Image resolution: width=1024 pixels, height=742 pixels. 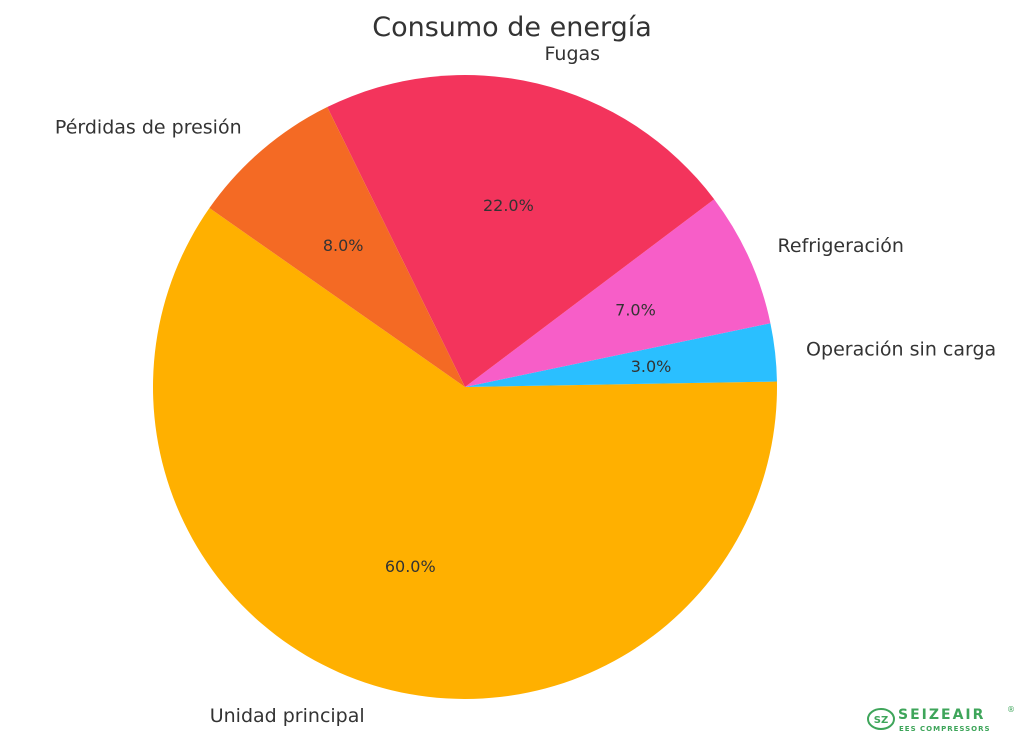 What do you see at coordinates (508, 205) in the screenshot?
I see `value-label-fugas: 22.0%` at bounding box center [508, 205].